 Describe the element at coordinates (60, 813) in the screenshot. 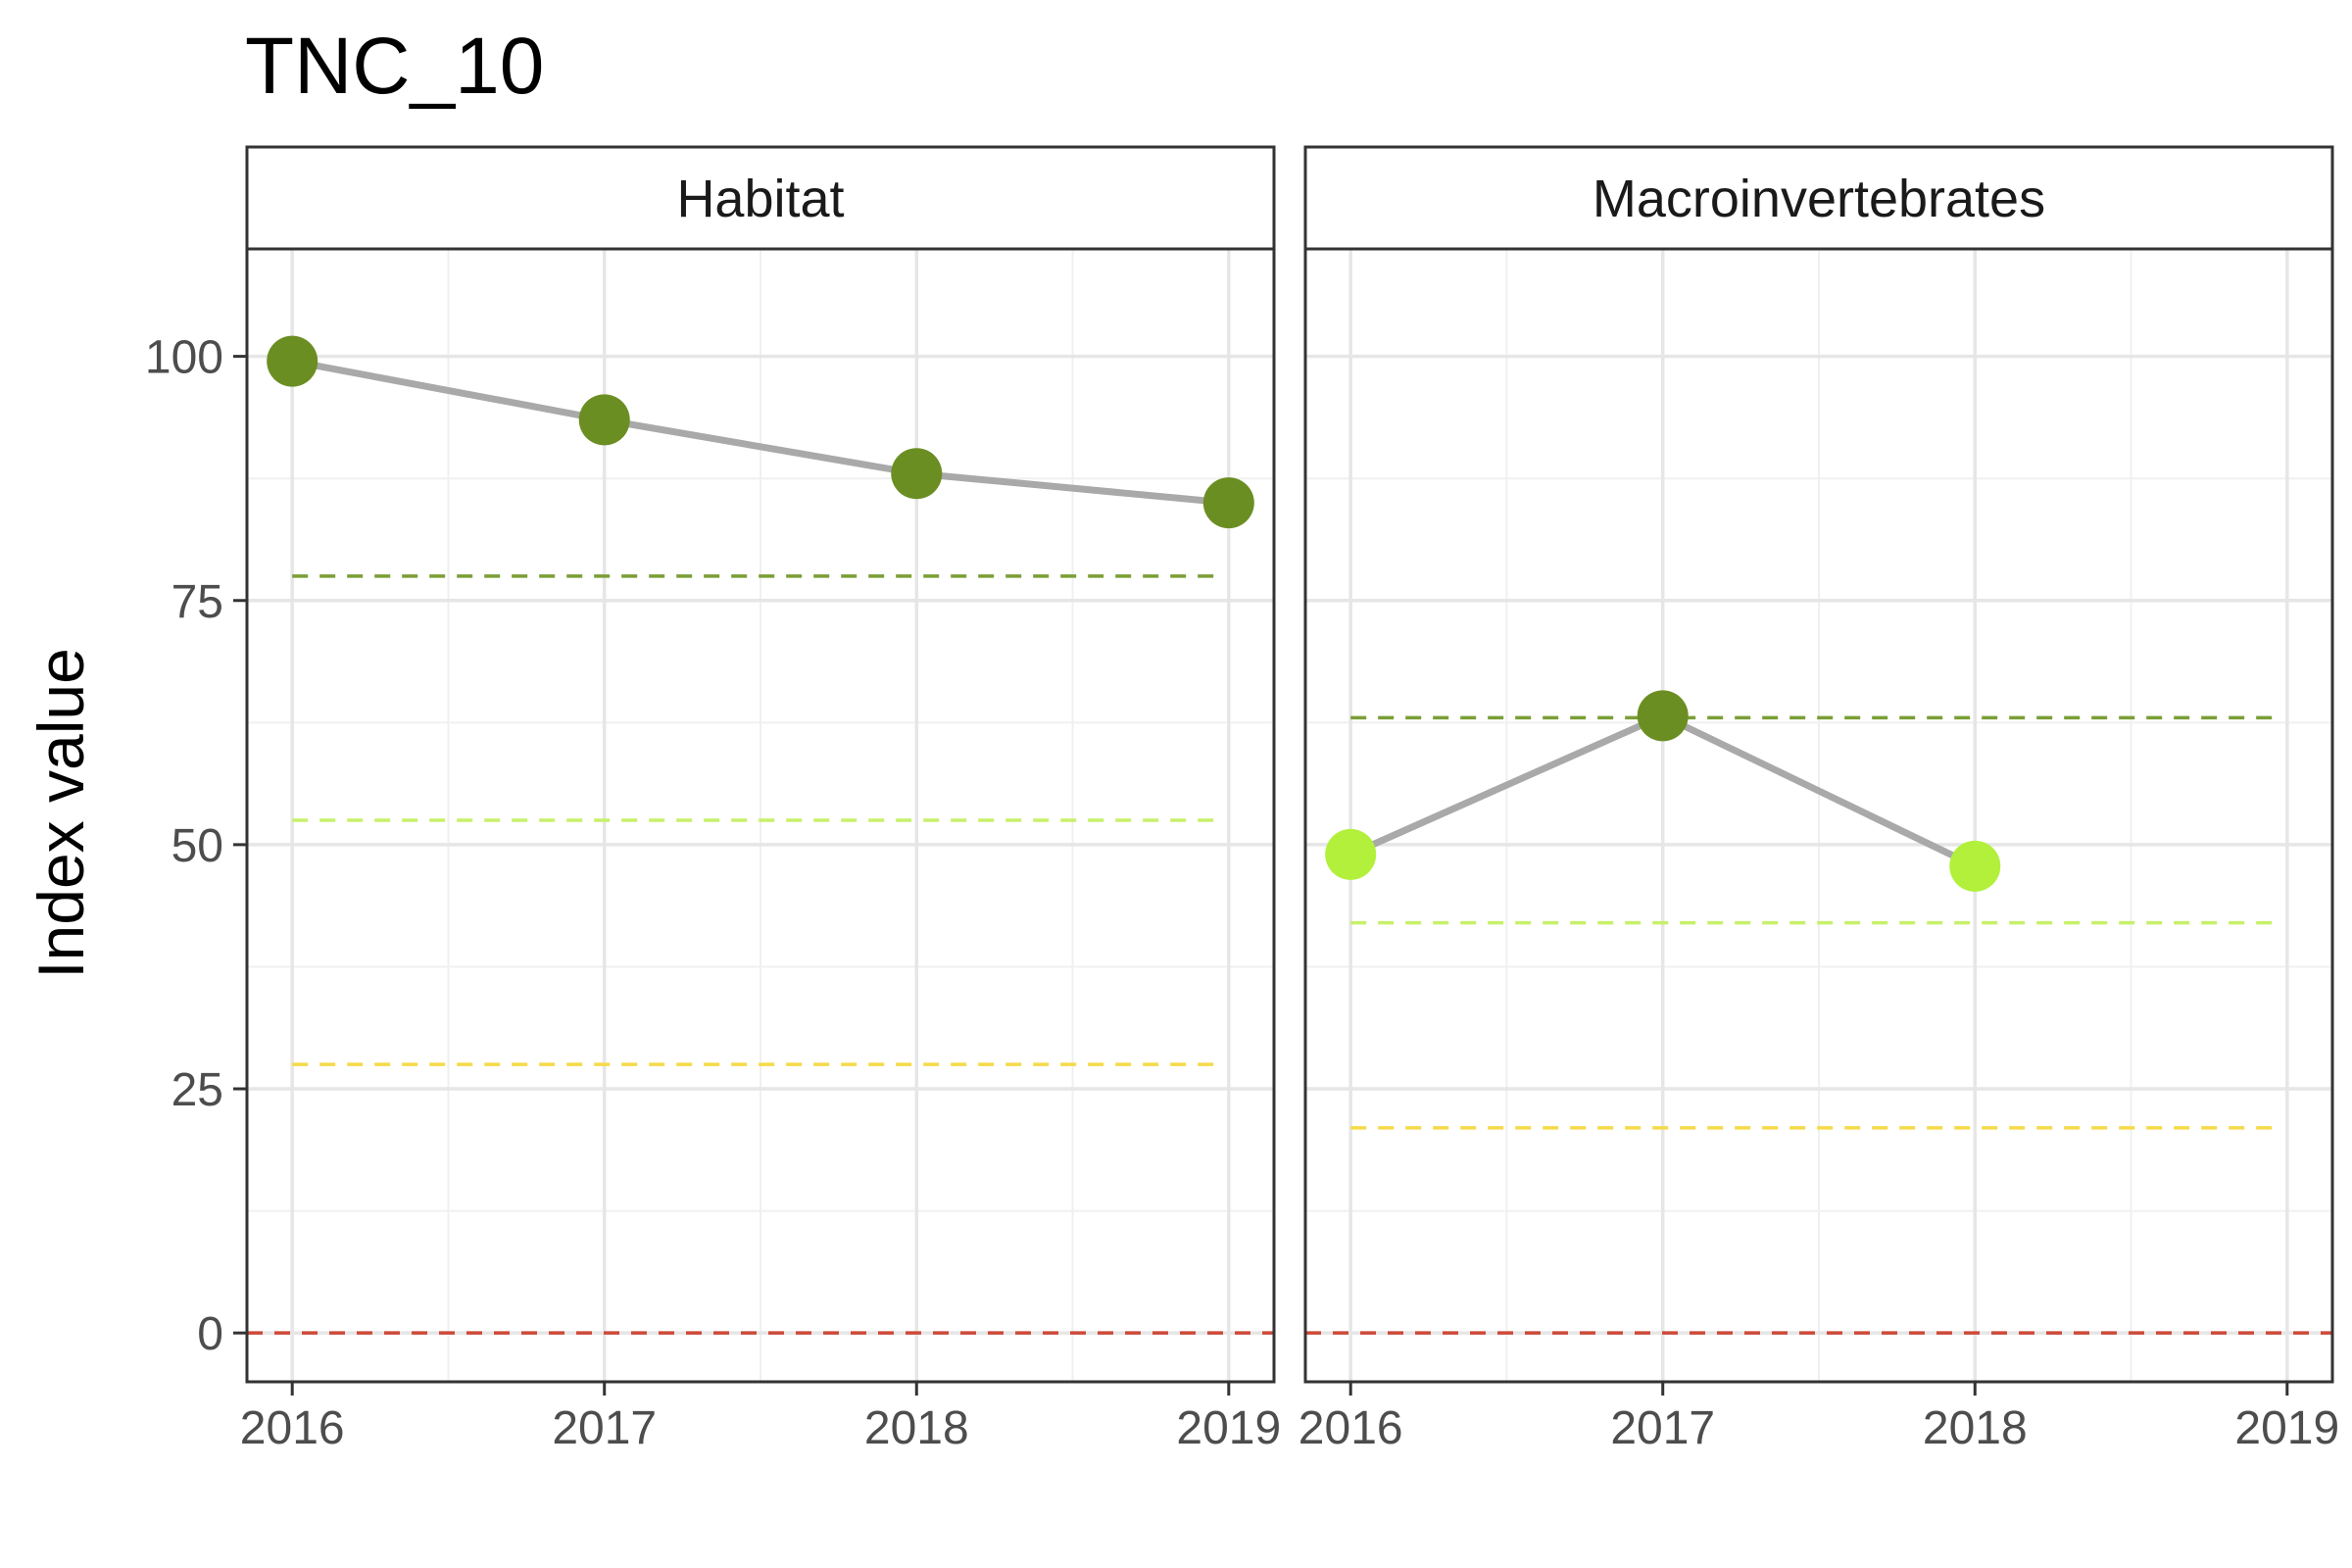

I see `y-axis-title: Index value` at that location.